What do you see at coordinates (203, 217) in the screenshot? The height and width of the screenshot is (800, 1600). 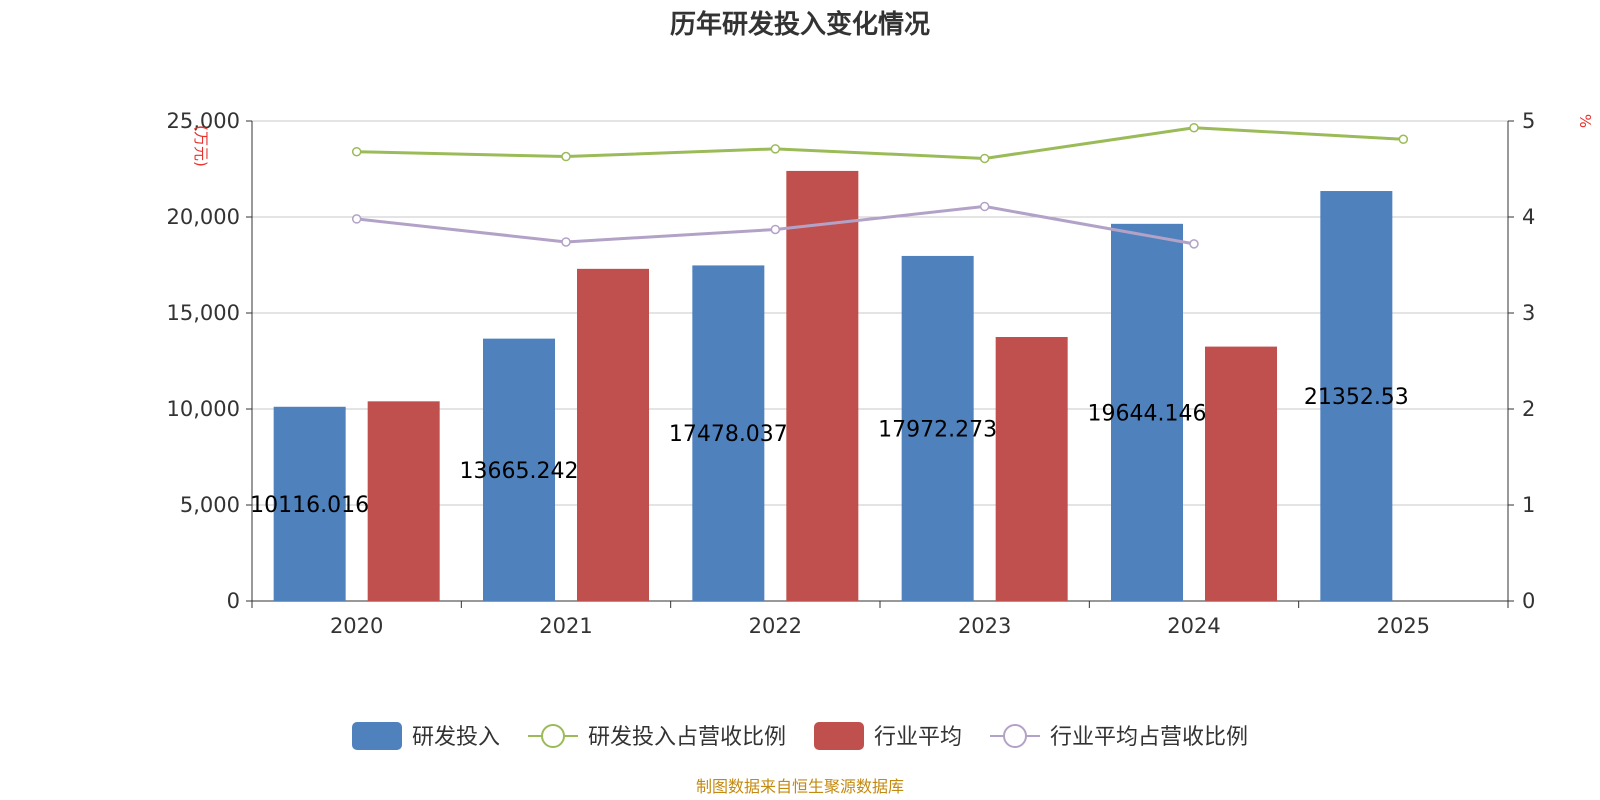 I see `left-tick-label: 20,000` at bounding box center [203, 217].